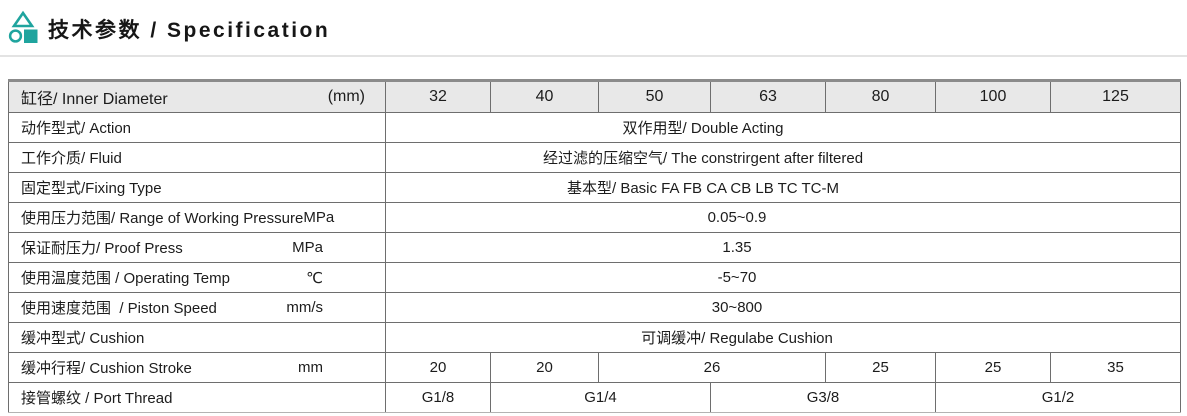 The width and height of the screenshot is (1187, 416). Describe the element at coordinates (197, 157) in the screenshot. I see `spec-row-label-cell: 工作介质/ Fluid` at that location.